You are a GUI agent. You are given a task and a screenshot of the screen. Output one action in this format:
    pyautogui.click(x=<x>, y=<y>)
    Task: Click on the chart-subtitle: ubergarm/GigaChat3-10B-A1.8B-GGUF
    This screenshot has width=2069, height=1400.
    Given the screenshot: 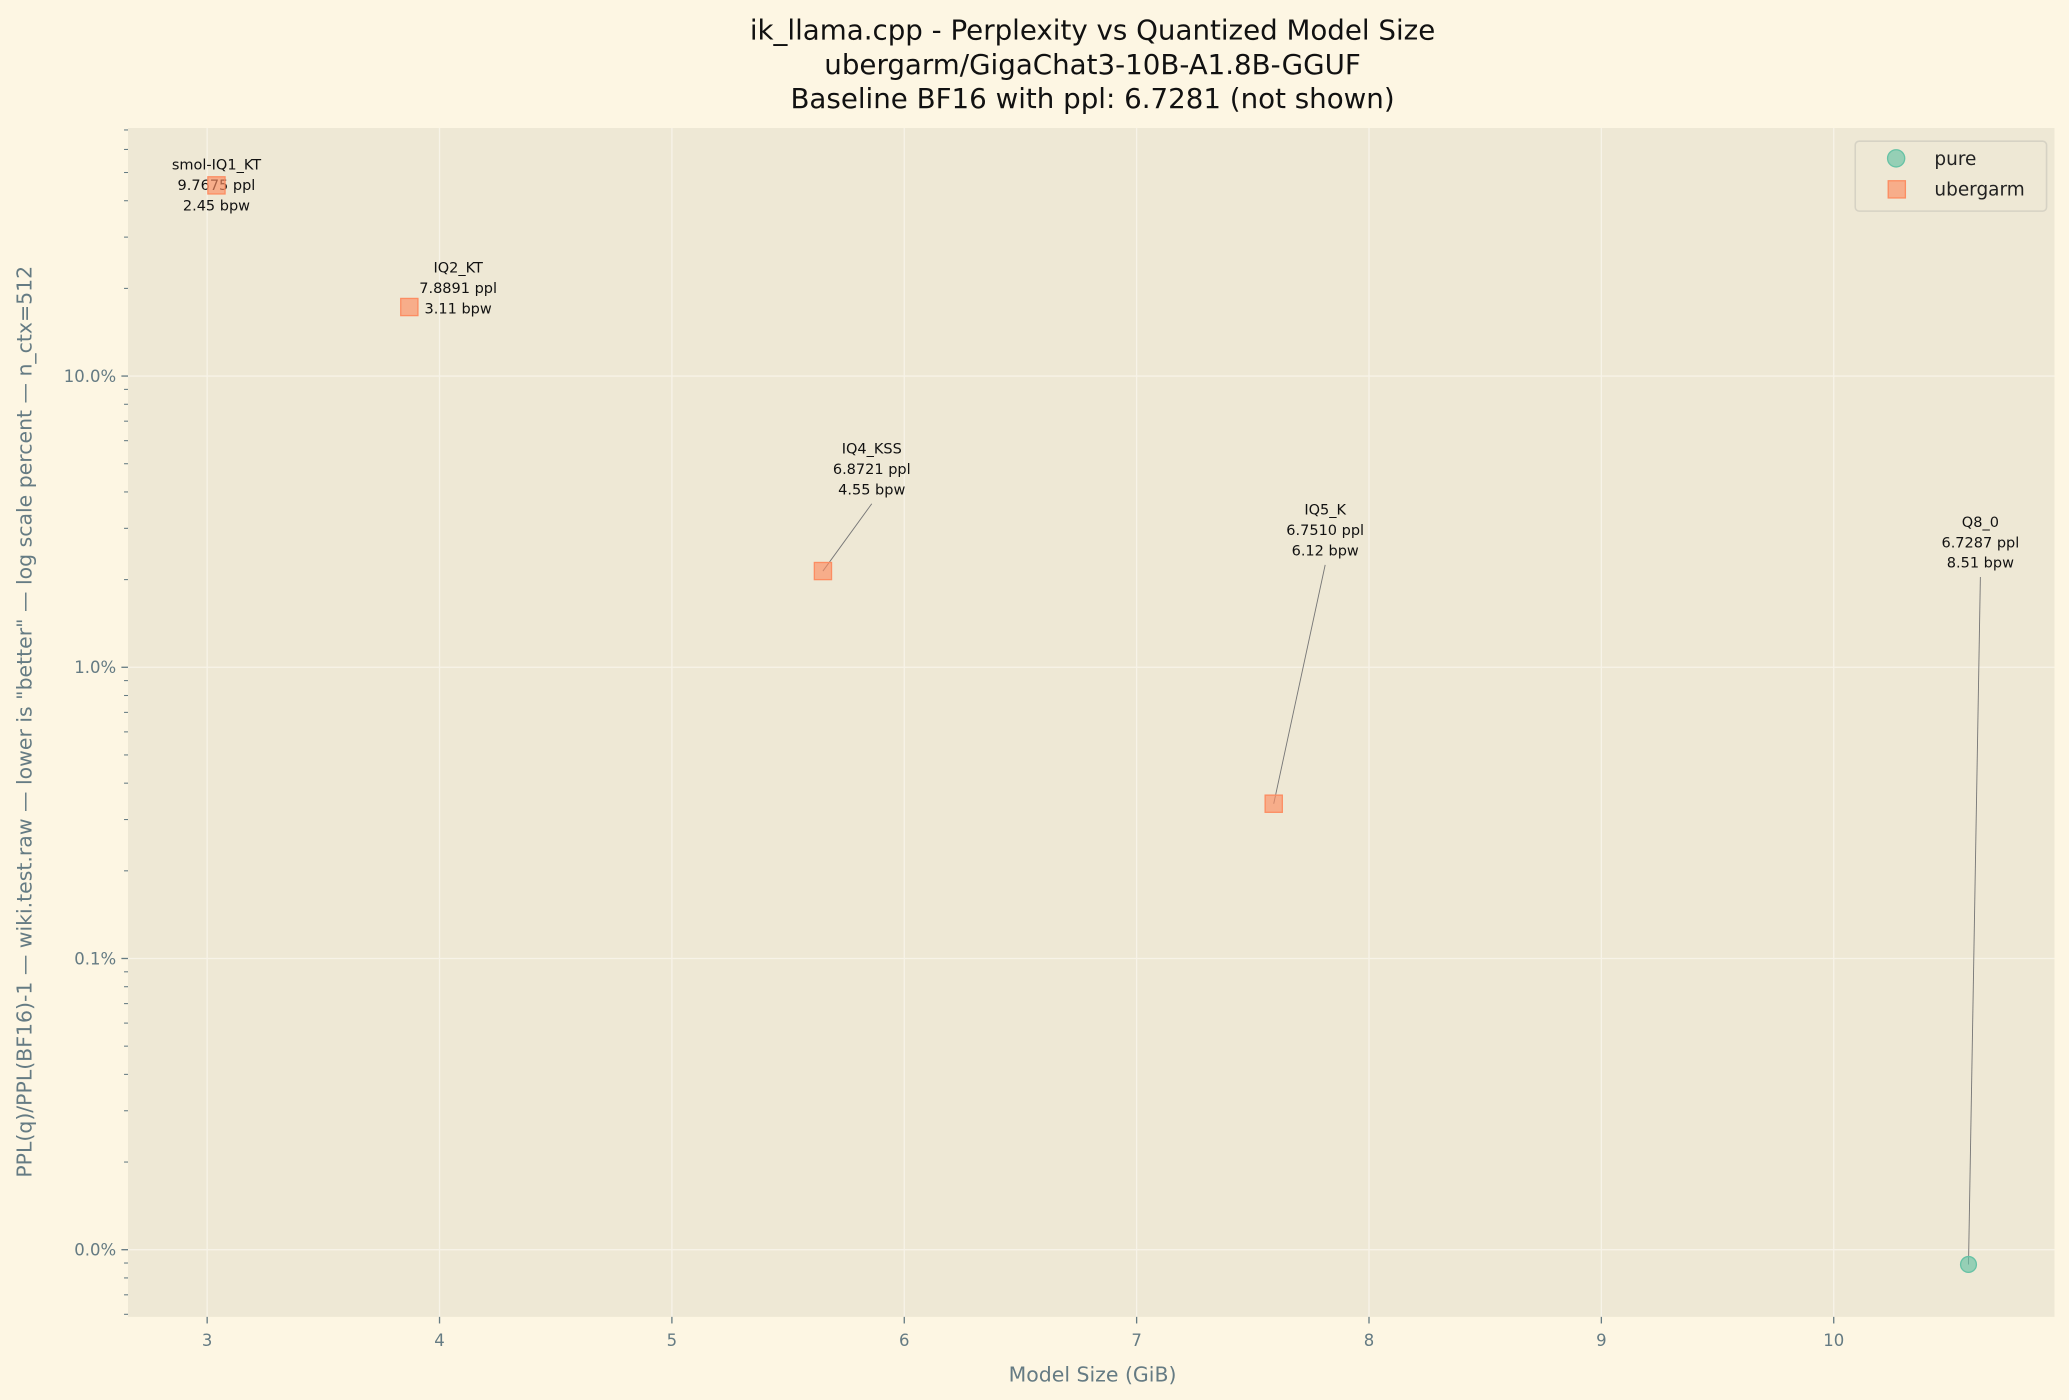 What is the action you would take?
    pyautogui.click(x=1092, y=64)
    